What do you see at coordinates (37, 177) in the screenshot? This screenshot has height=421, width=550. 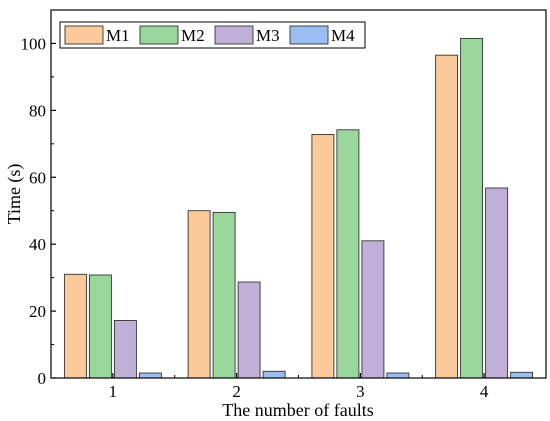 I see `y-tick-label: 60` at bounding box center [37, 177].